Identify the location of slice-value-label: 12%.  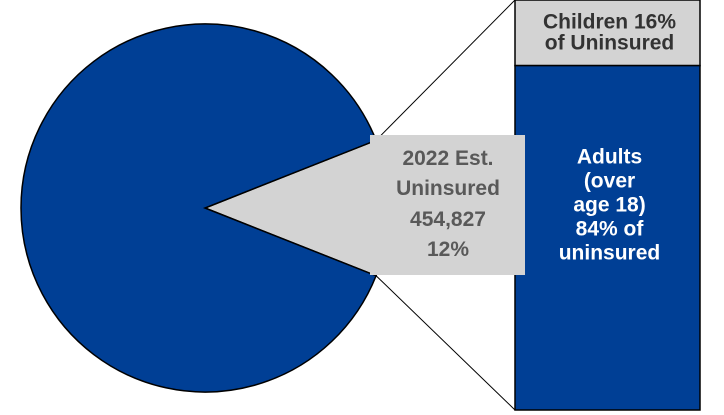
(448, 249).